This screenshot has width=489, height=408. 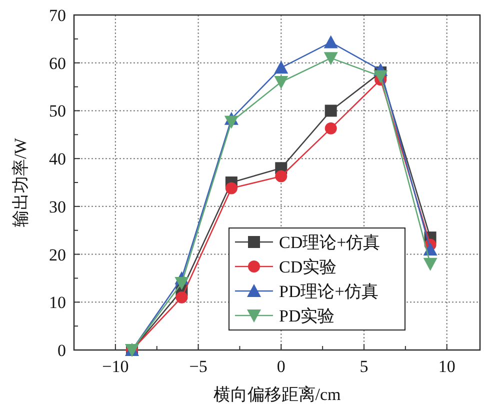 What do you see at coordinates (364, 366) in the screenshot?
I see `x-tick-label: 5` at bounding box center [364, 366].